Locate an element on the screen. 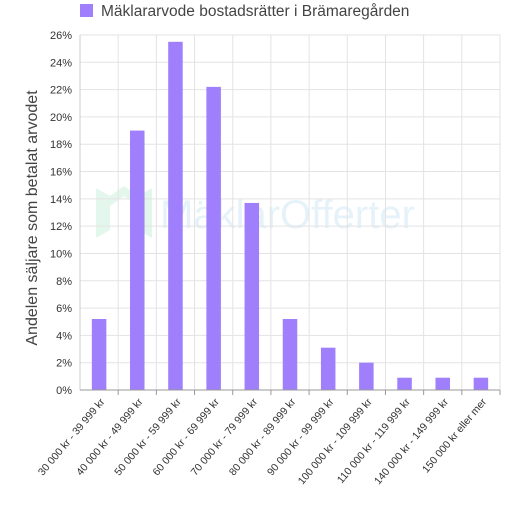 This screenshot has width=520, height=520. y-tick-label: 6% is located at coordinates (64, 309).